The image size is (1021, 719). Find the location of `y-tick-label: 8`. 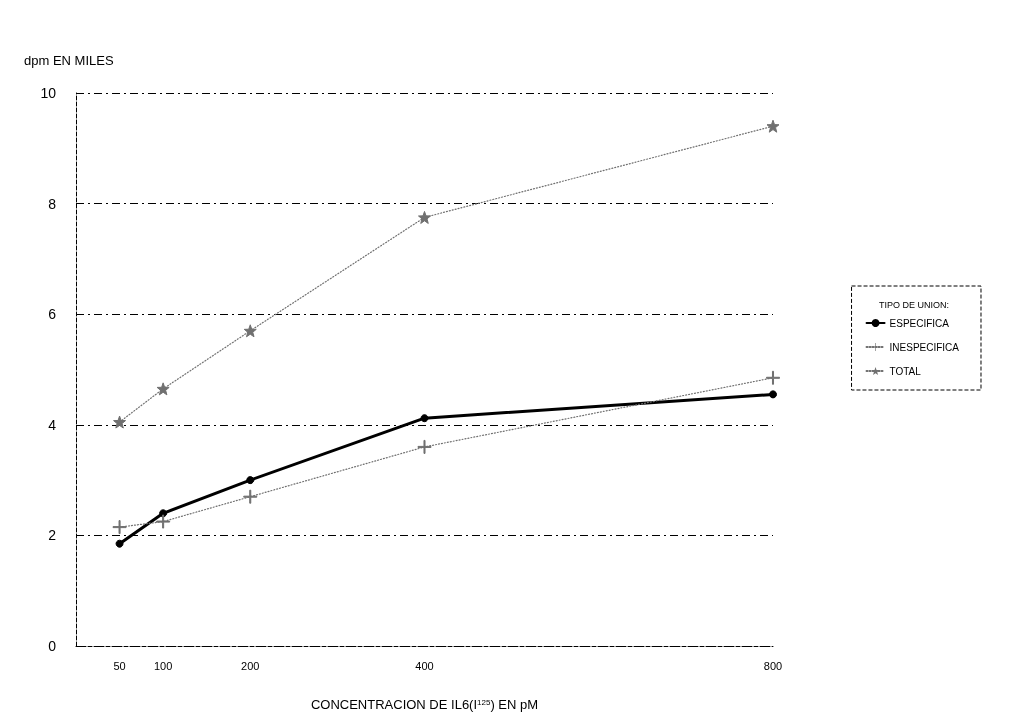

y-tick-label: 8 is located at coordinates (52, 203).